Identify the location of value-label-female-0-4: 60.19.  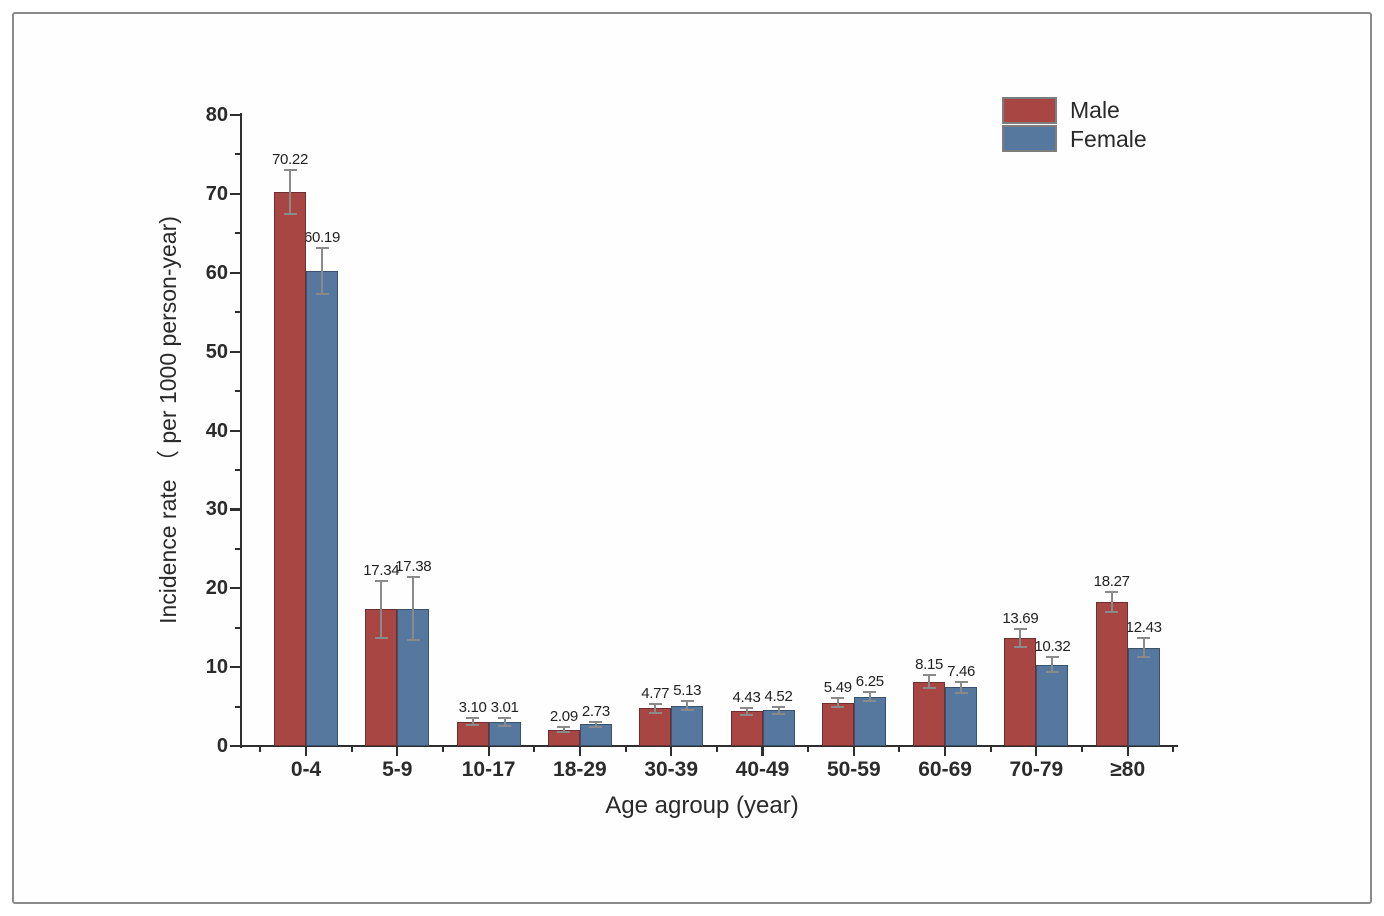
(322, 238).